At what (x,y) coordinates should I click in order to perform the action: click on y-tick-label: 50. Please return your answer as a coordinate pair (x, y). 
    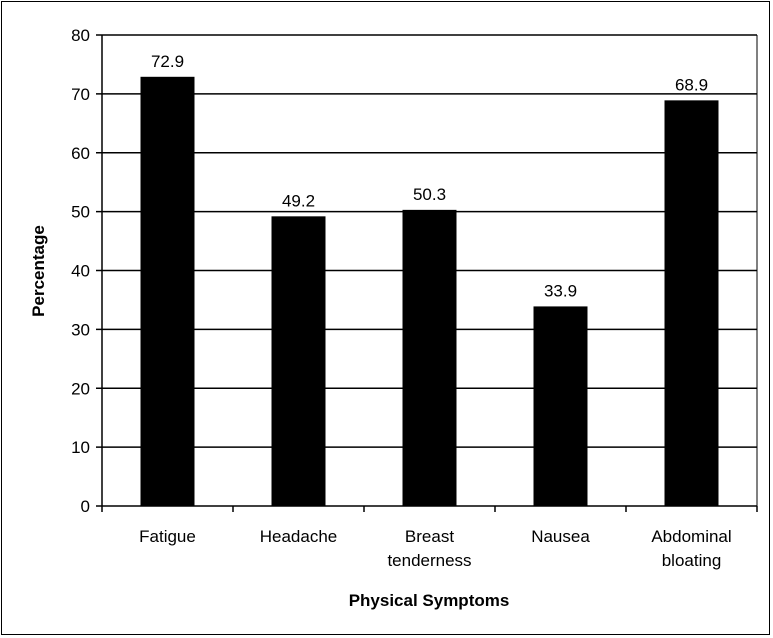
    Looking at the image, I should click on (80, 212).